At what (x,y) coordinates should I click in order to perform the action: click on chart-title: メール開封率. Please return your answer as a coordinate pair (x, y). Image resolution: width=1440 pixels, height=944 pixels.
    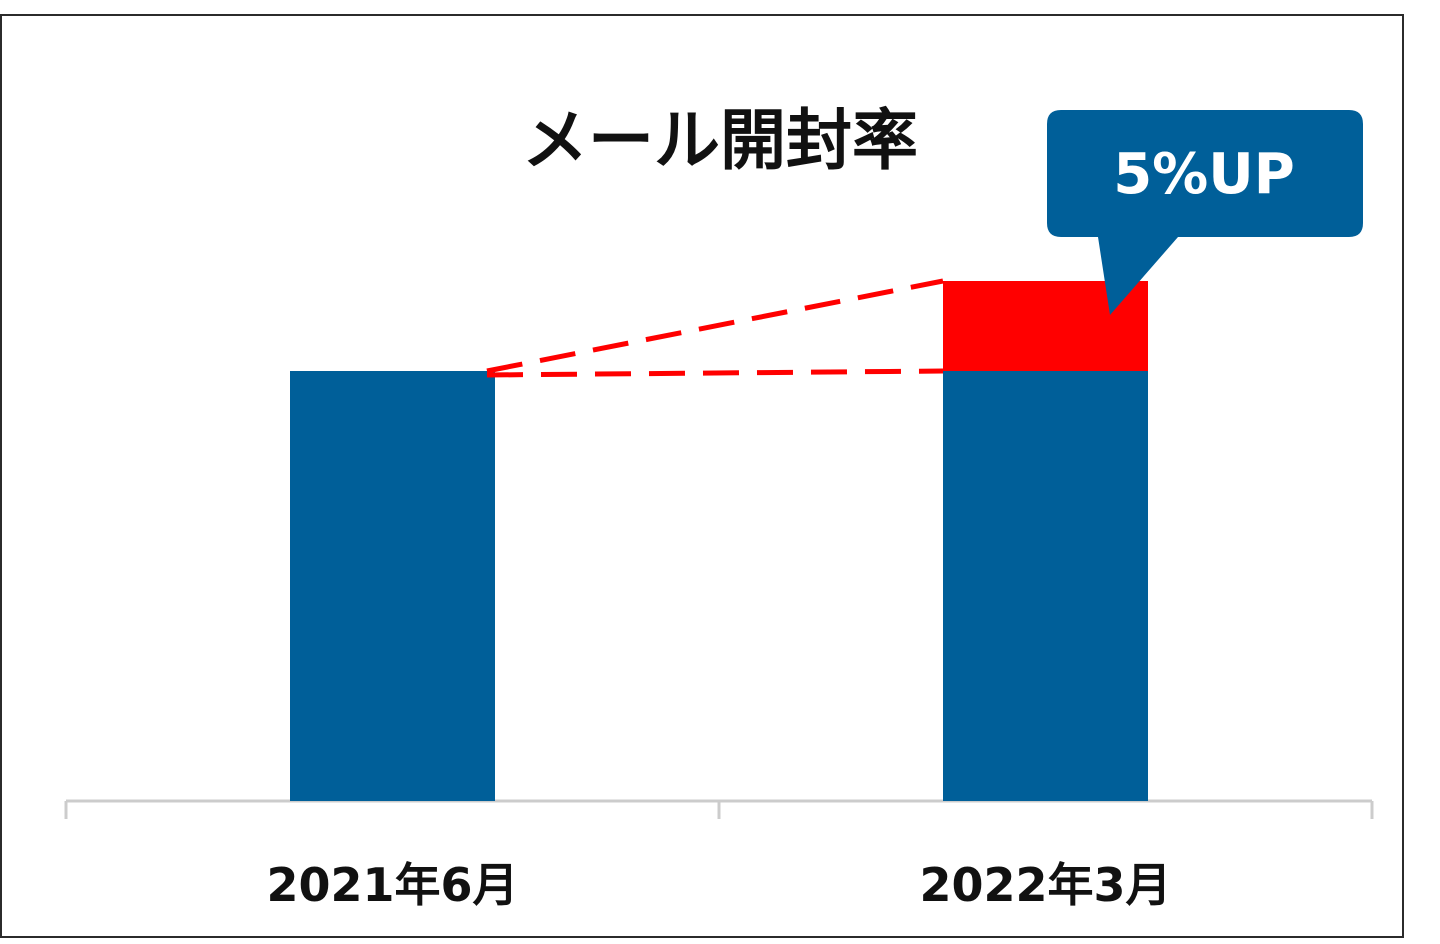
    Looking at the image, I should click on (720, 140).